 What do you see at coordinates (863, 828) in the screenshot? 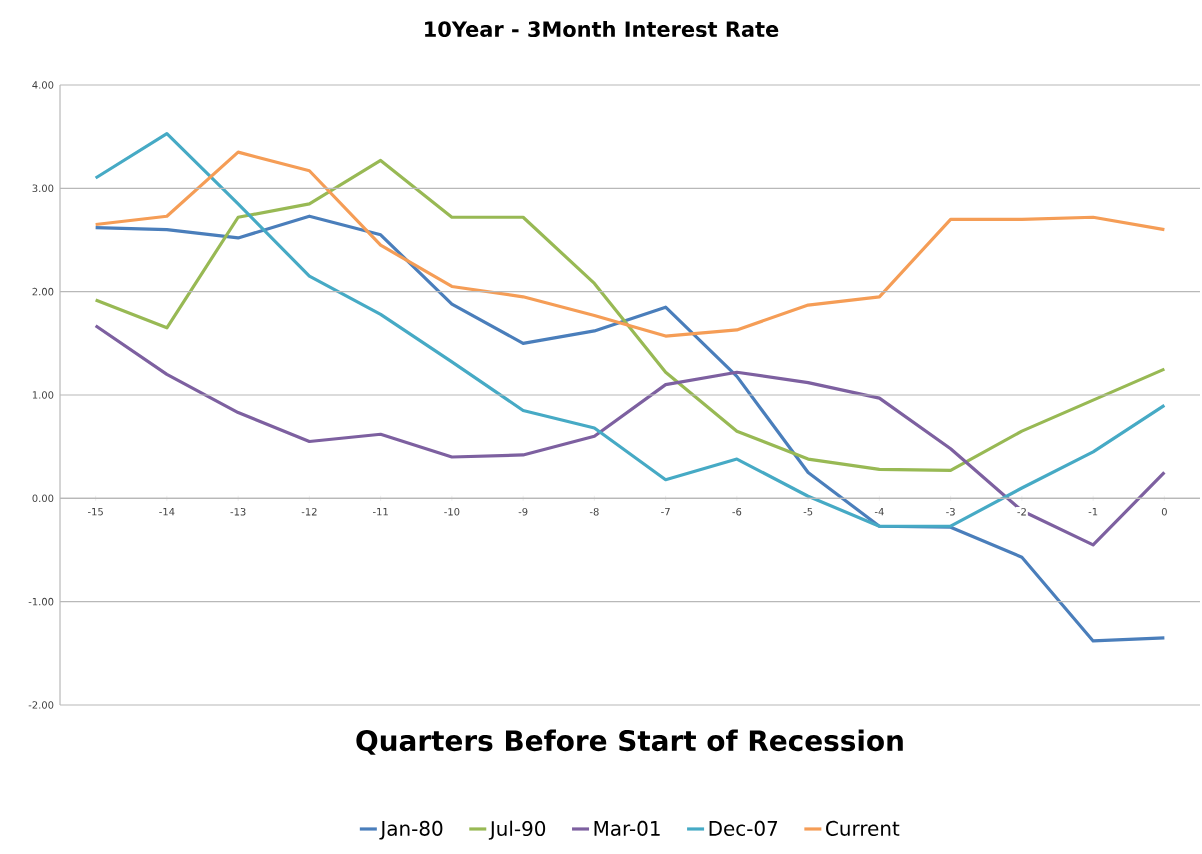
I see `legend-label: Current` at bounding box center [863, 828].